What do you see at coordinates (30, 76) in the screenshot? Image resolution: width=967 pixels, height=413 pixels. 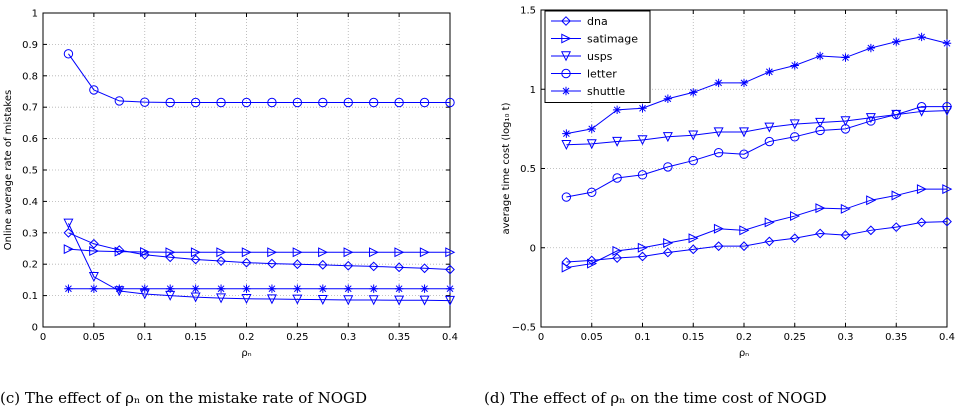 I see `y-tick-label: 0.8` at bounding box center [30, 76].